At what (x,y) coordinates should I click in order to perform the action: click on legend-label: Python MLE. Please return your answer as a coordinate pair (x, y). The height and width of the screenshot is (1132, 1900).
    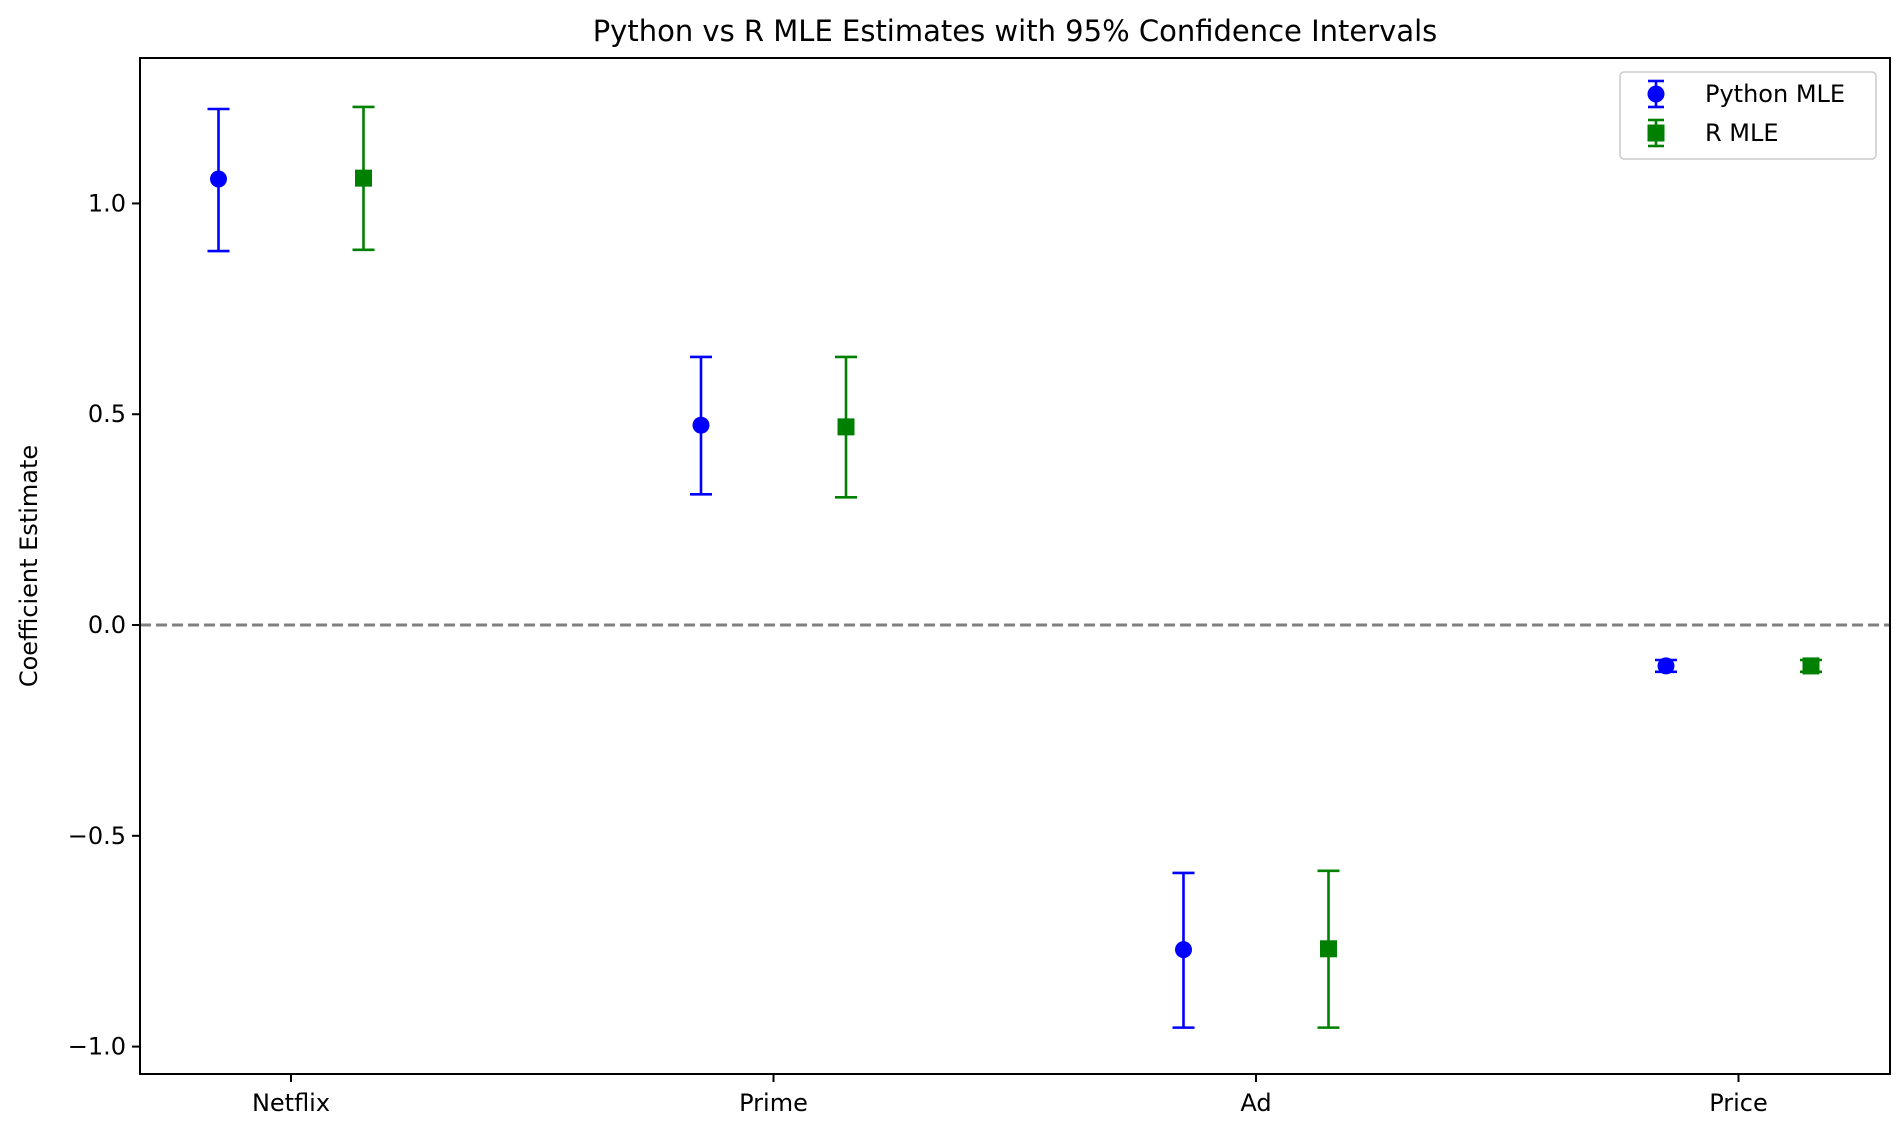
    Looking at the image, I should click on (1775, 94).